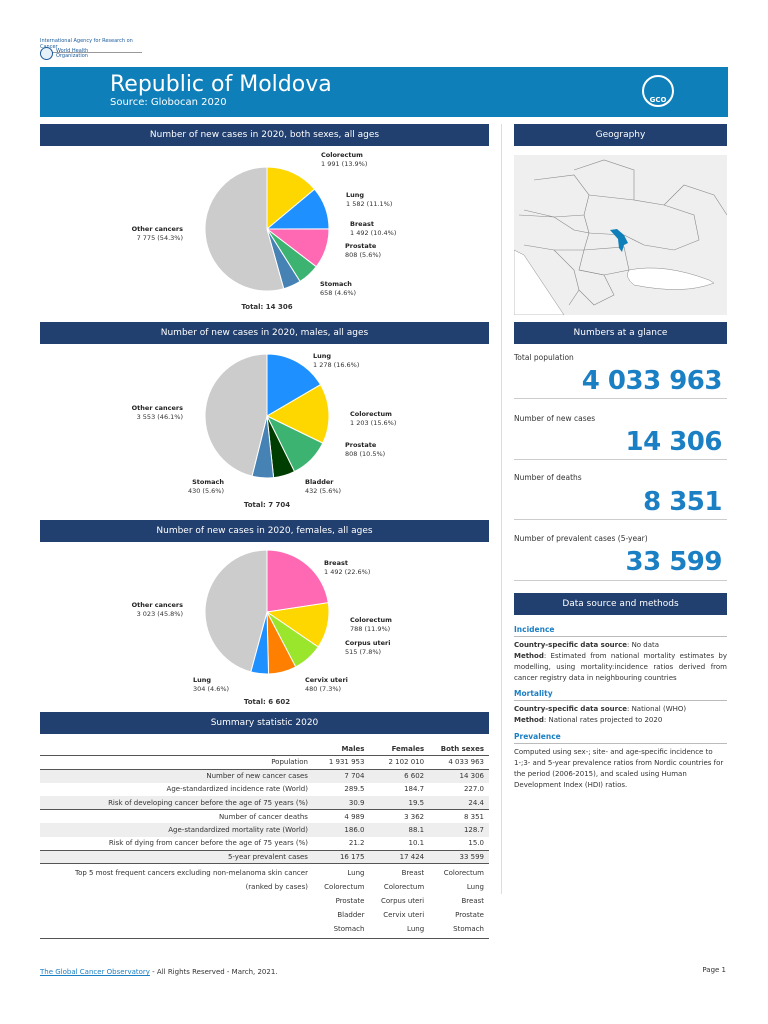 The height and width of the screenshot is (1024, 768). Describe the element at coordinates (297, 581) in the screenshot. I see `pie-slice-breast` at that location.